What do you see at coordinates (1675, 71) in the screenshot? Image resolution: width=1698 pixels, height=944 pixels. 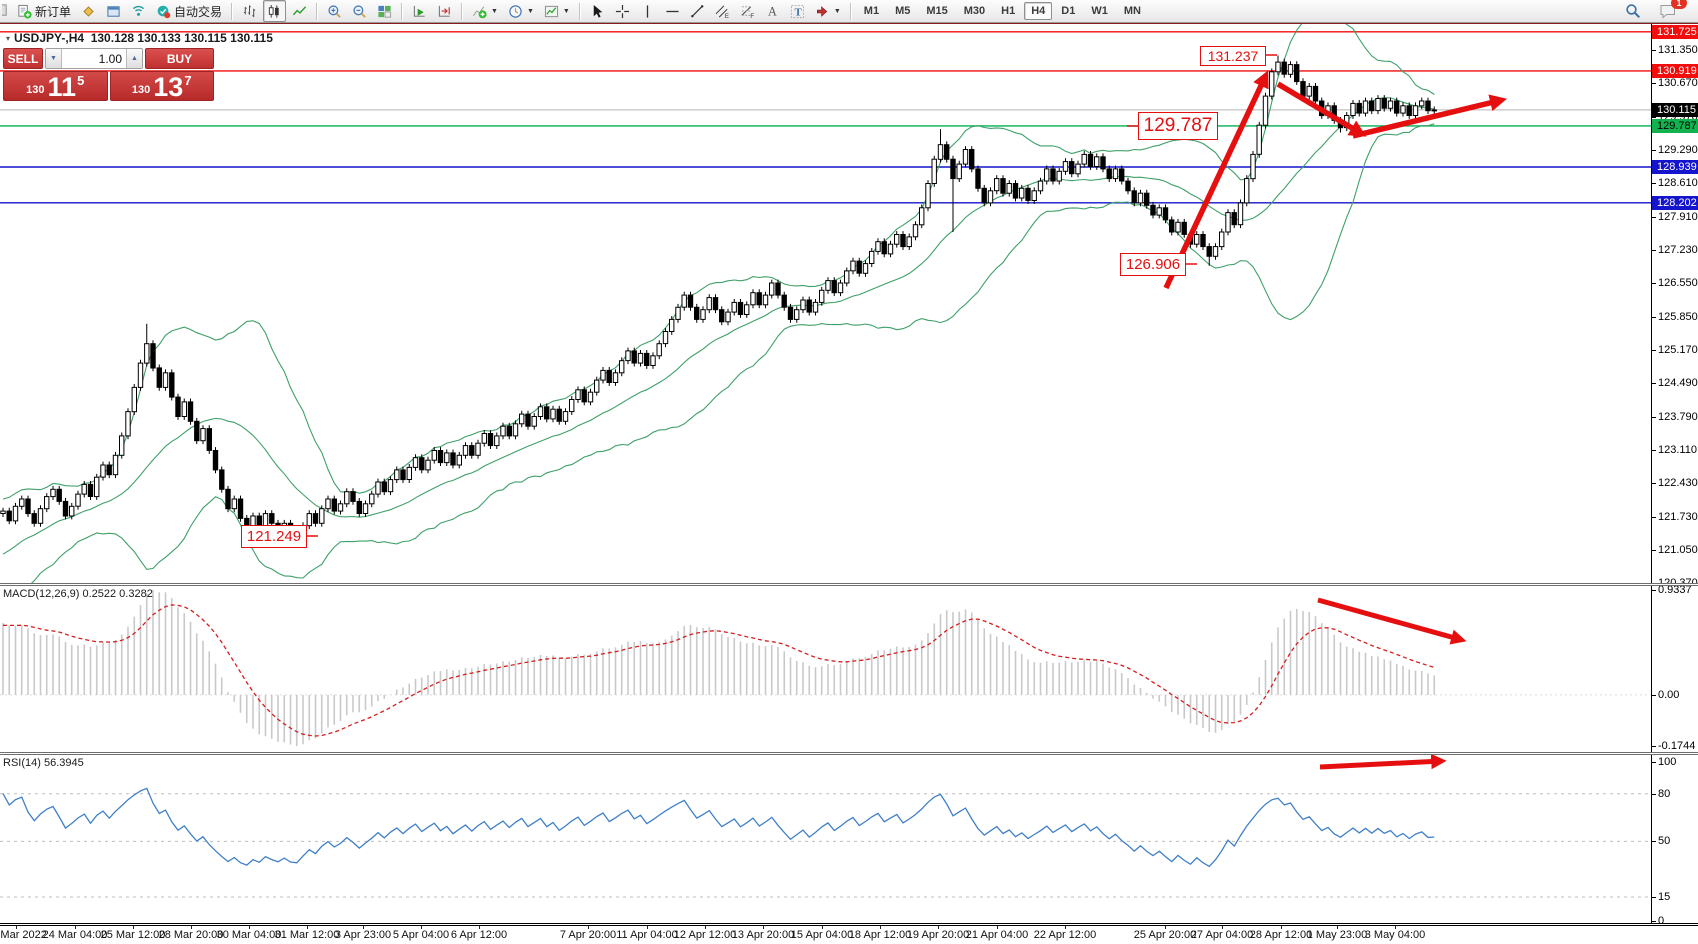 I see `price-badge: 130.919` at bounding box center [1675, 71].